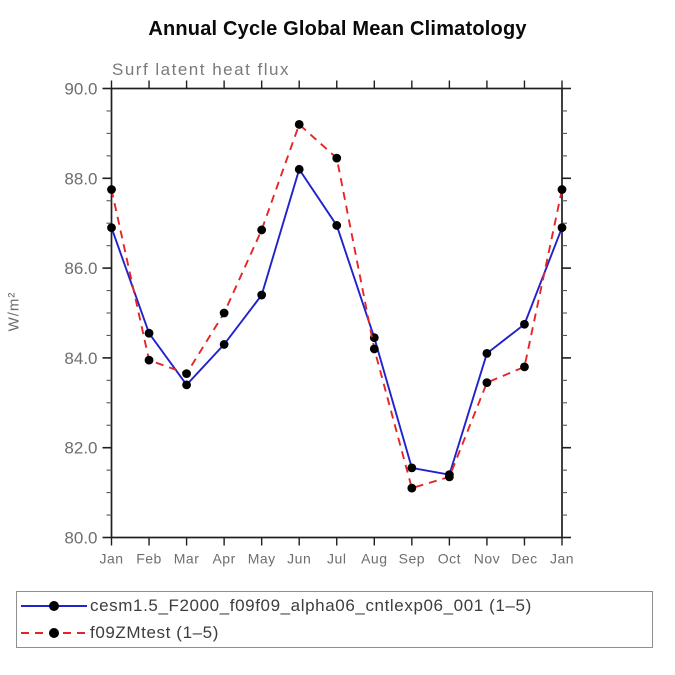 This screenshot has height=675, width=675. I want to click on legend-line-solid-swatch, so click(54, 606).